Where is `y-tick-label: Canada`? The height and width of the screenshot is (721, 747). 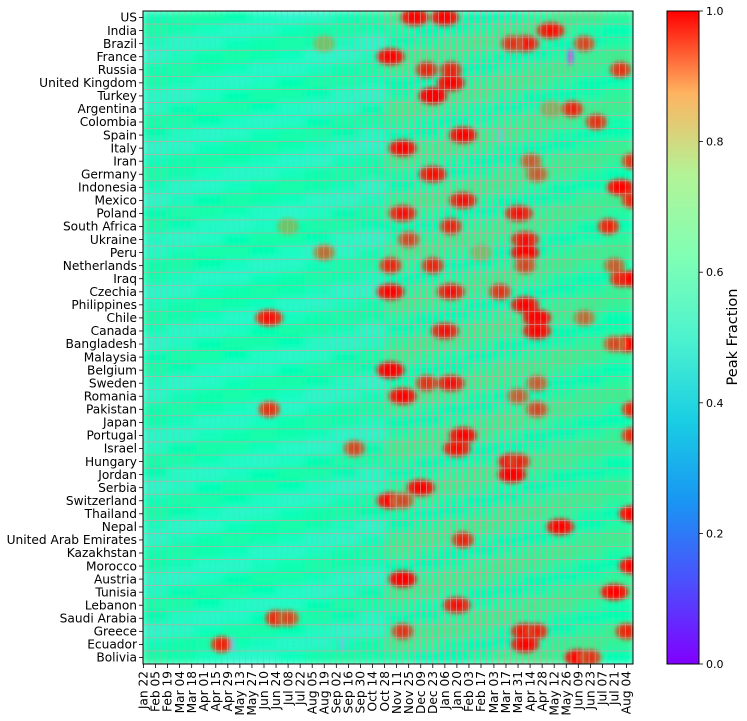 y-tick-label: Canada is located at coordinates (114, 331).